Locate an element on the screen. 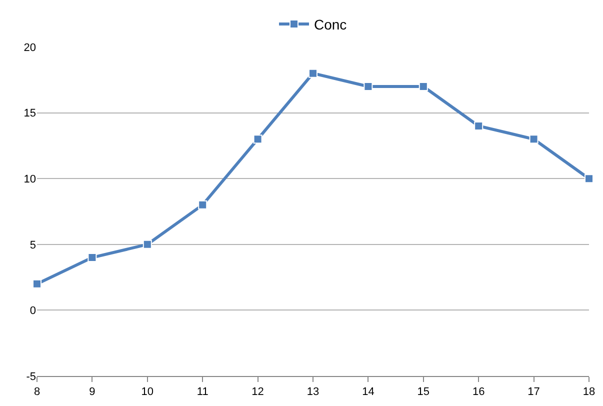  x-tick-label: 15 is located at coordinates (423, 392).